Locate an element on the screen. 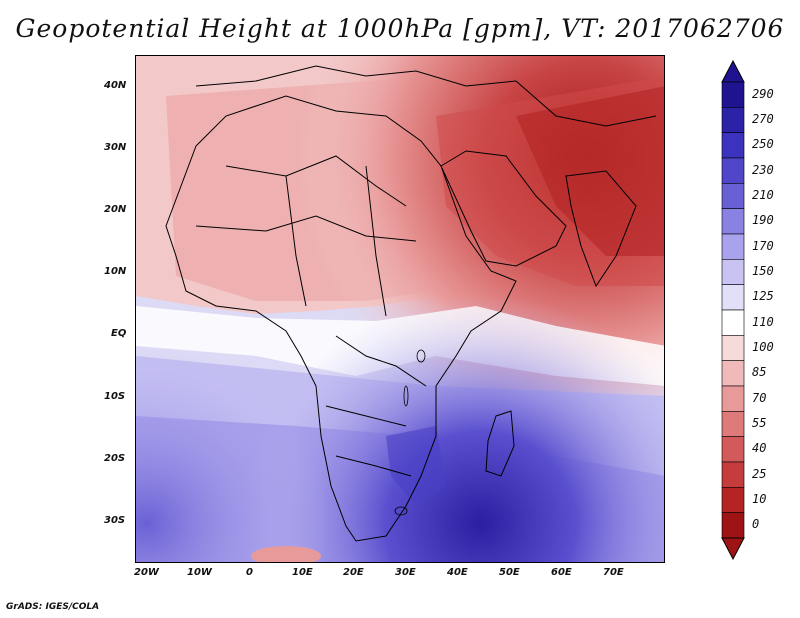 The width and height of the screenshot is (800, 618). colorbar-label: 100 is located at coordinates (763, 347).